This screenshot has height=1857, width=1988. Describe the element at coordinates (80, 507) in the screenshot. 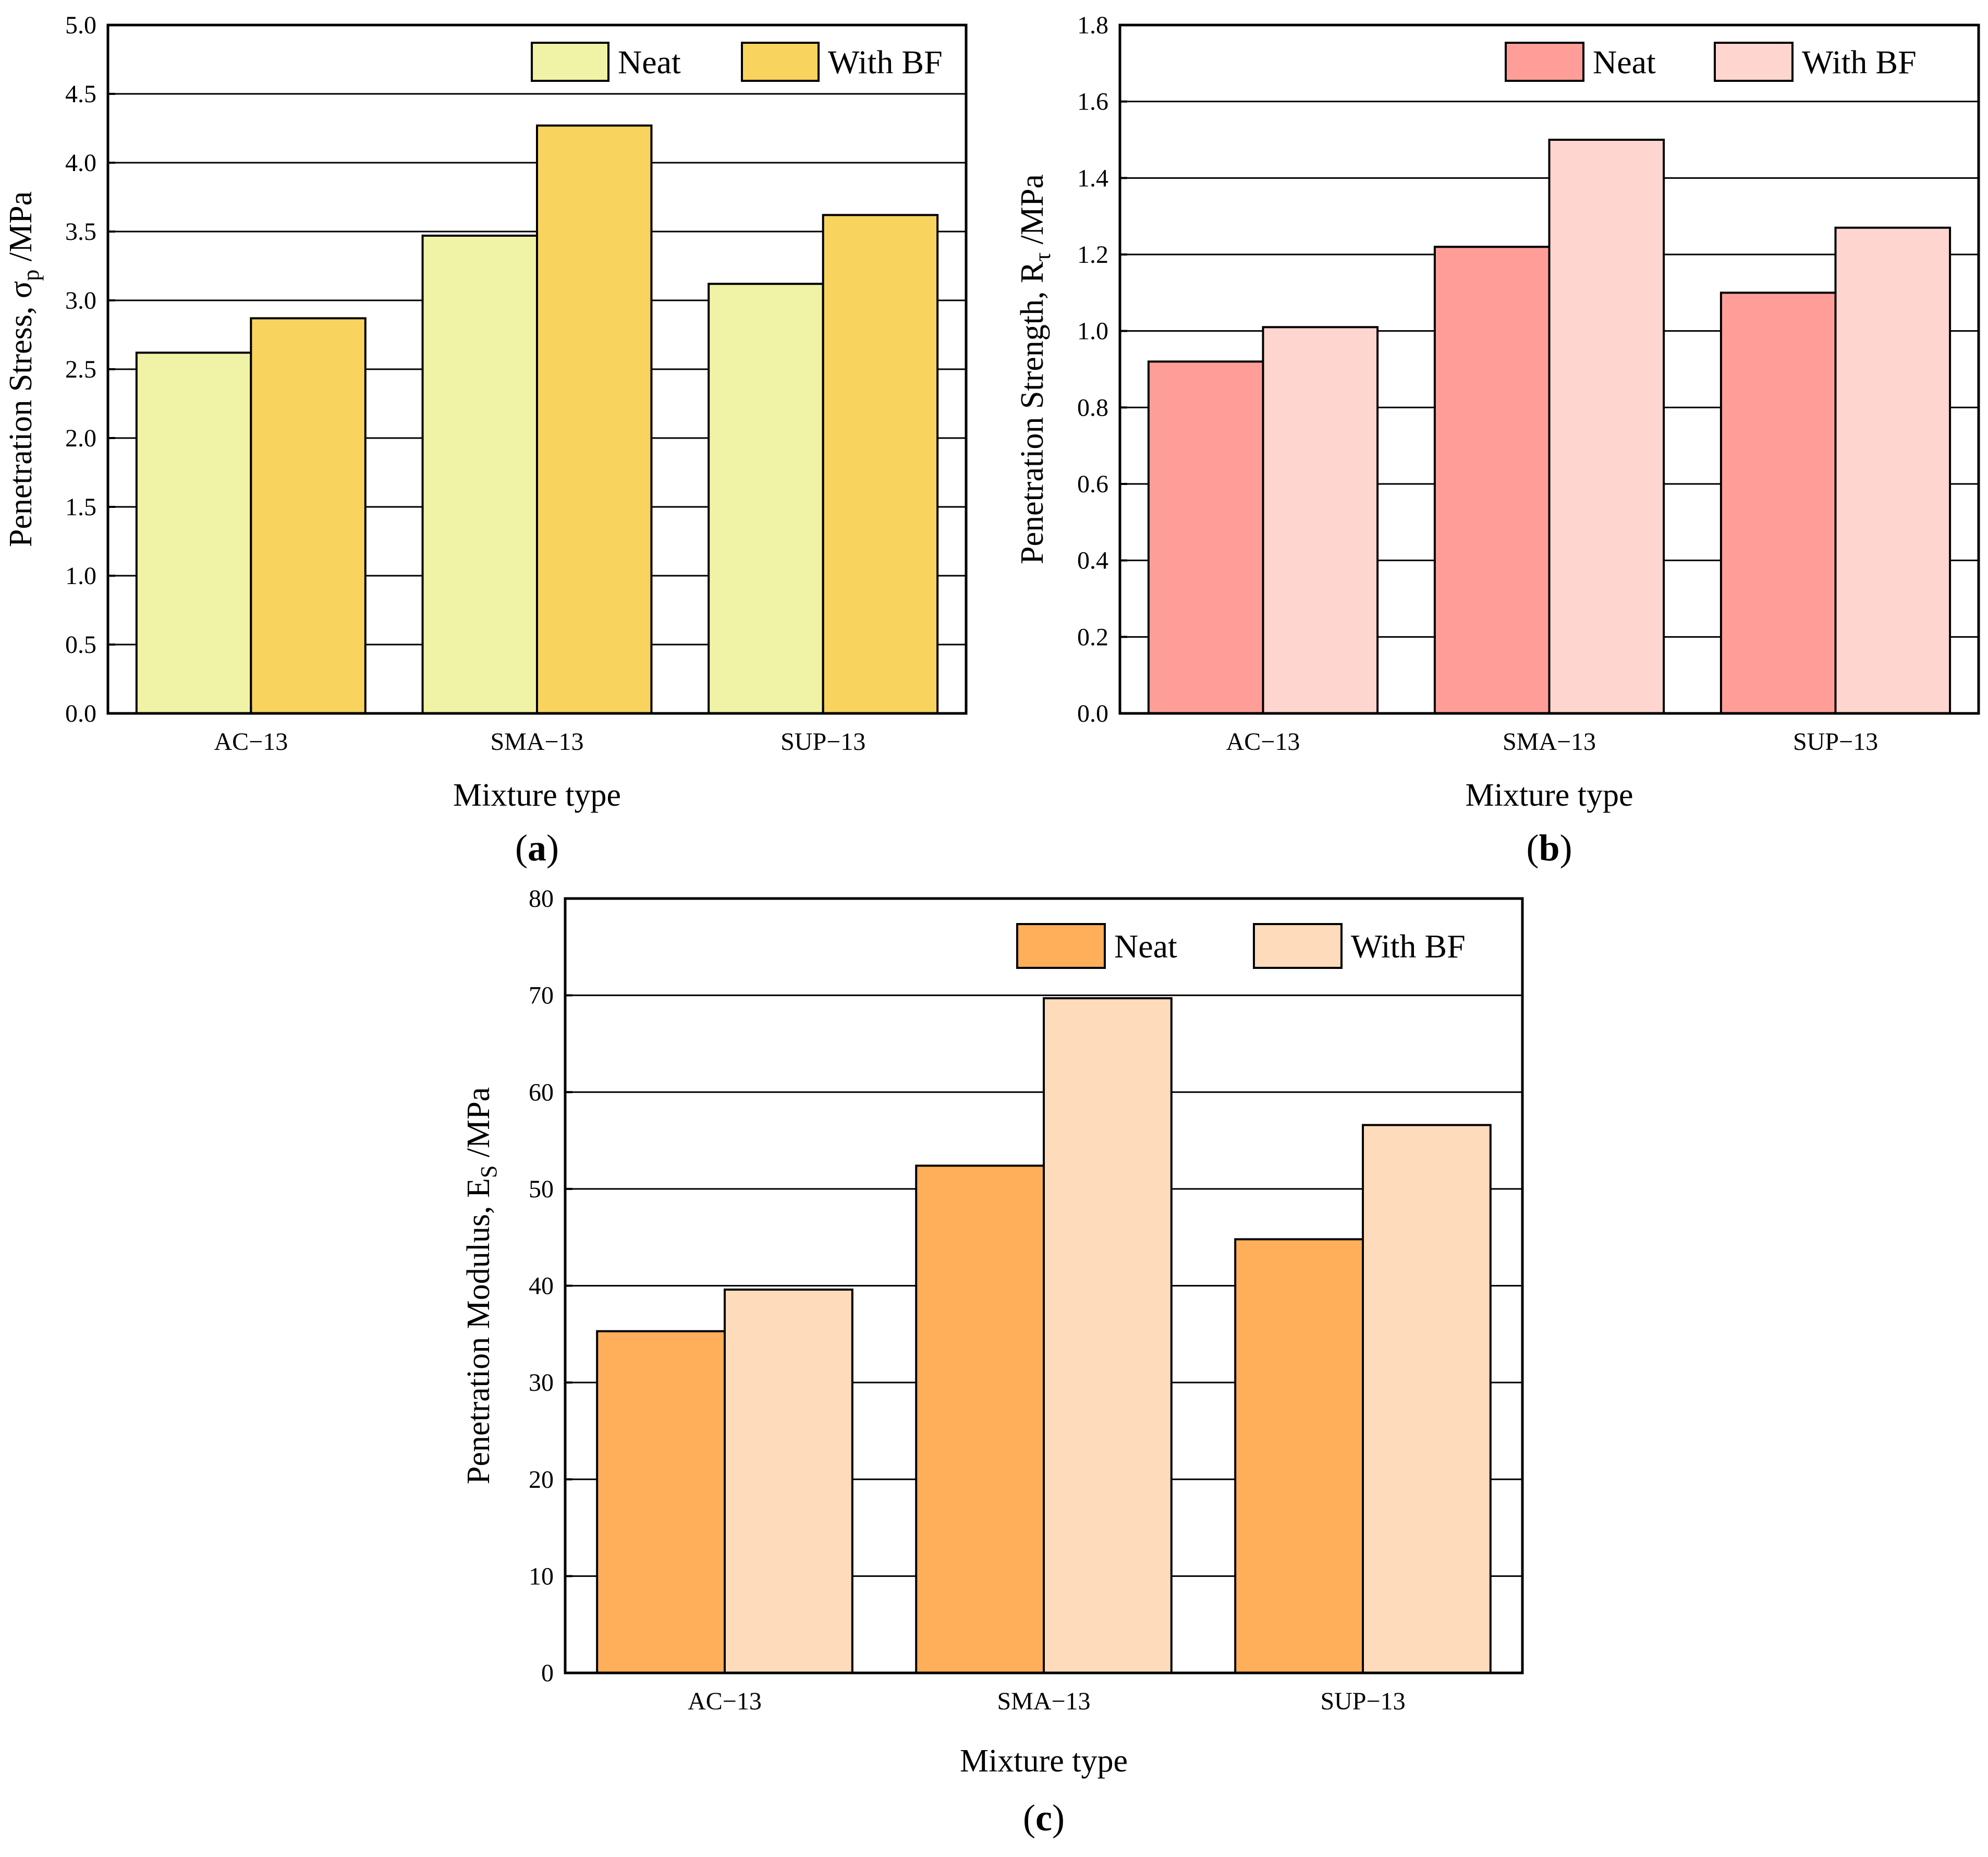

I see `y-tick-label: 1.5` at that location.